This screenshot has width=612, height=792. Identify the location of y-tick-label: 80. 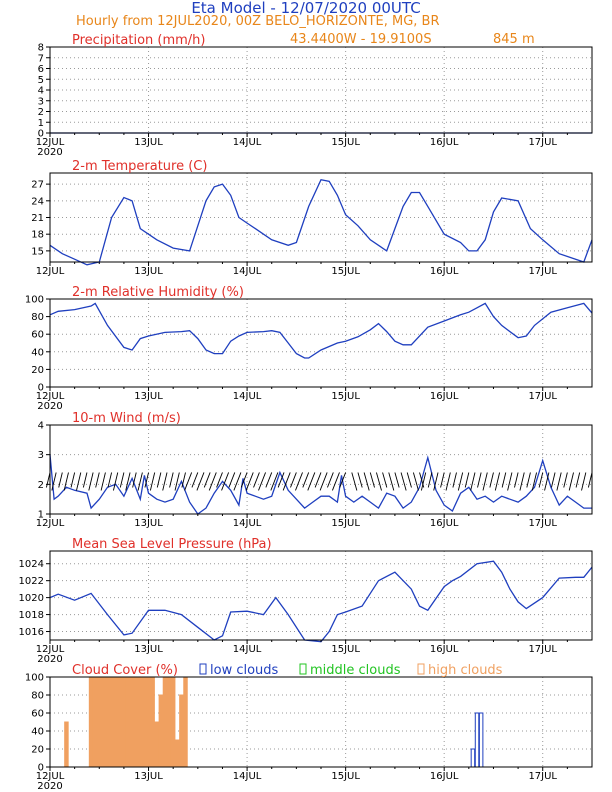
(37, 317).